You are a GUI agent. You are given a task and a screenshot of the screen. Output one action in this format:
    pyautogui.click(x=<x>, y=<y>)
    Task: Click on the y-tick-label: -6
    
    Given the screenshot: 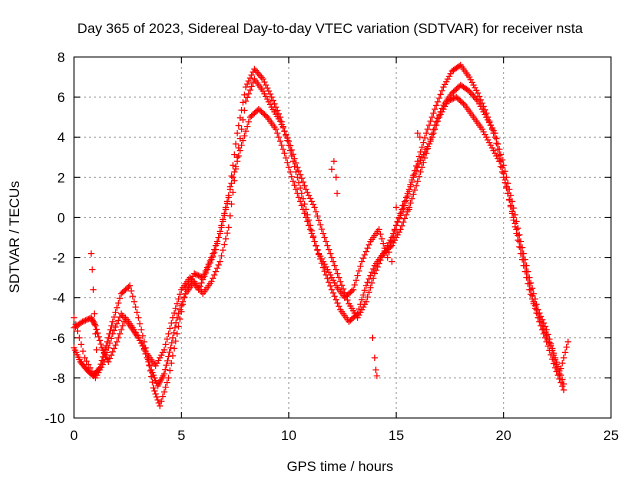 What is the action you would take?
    pyautogui.click(x=59, y=338)
    